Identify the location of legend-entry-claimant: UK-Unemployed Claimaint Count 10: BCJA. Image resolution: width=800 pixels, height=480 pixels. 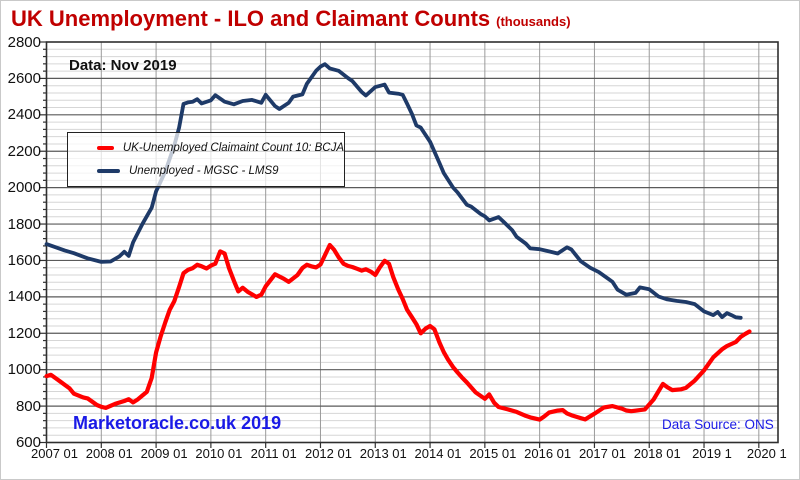
(206, 148).